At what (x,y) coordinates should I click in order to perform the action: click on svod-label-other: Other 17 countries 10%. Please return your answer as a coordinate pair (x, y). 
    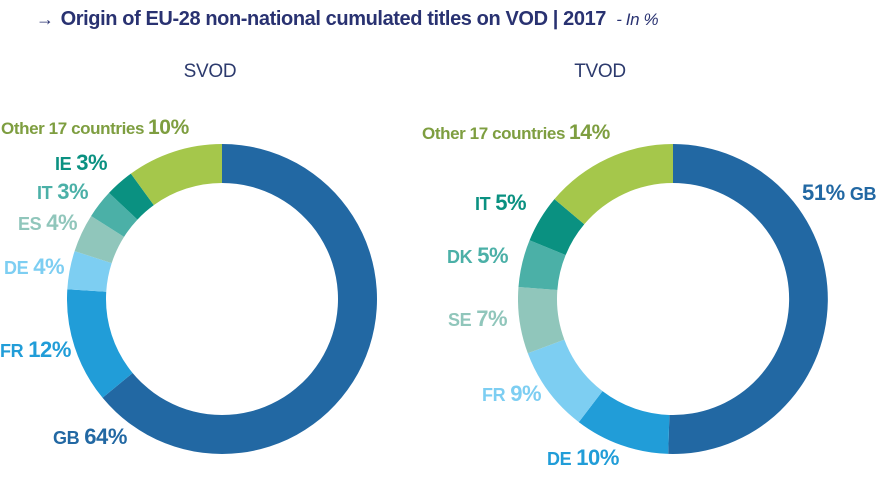
    Looking at the image, I should click on (95, 127).